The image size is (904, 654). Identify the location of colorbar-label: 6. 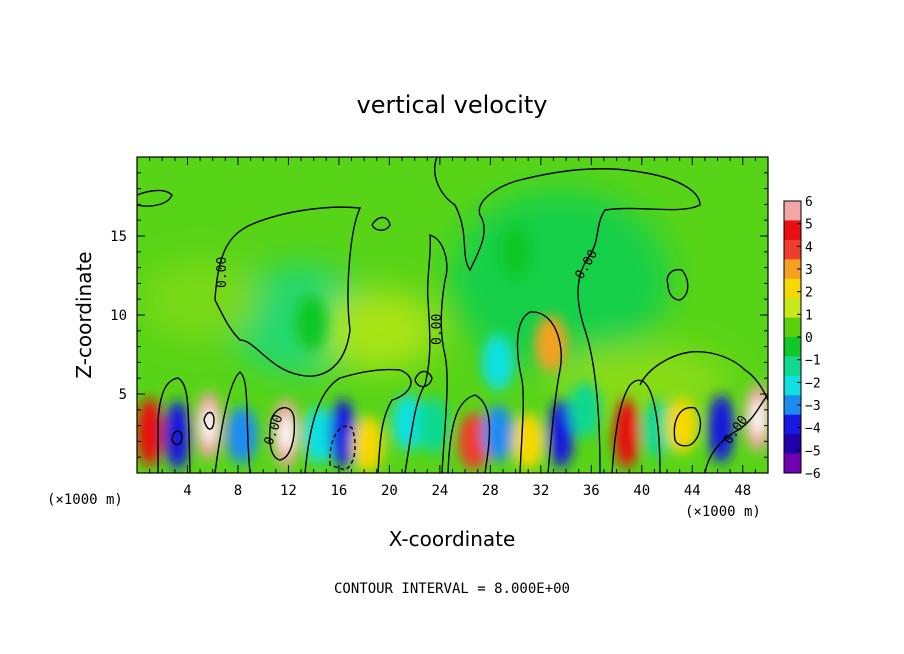
(809, 202).